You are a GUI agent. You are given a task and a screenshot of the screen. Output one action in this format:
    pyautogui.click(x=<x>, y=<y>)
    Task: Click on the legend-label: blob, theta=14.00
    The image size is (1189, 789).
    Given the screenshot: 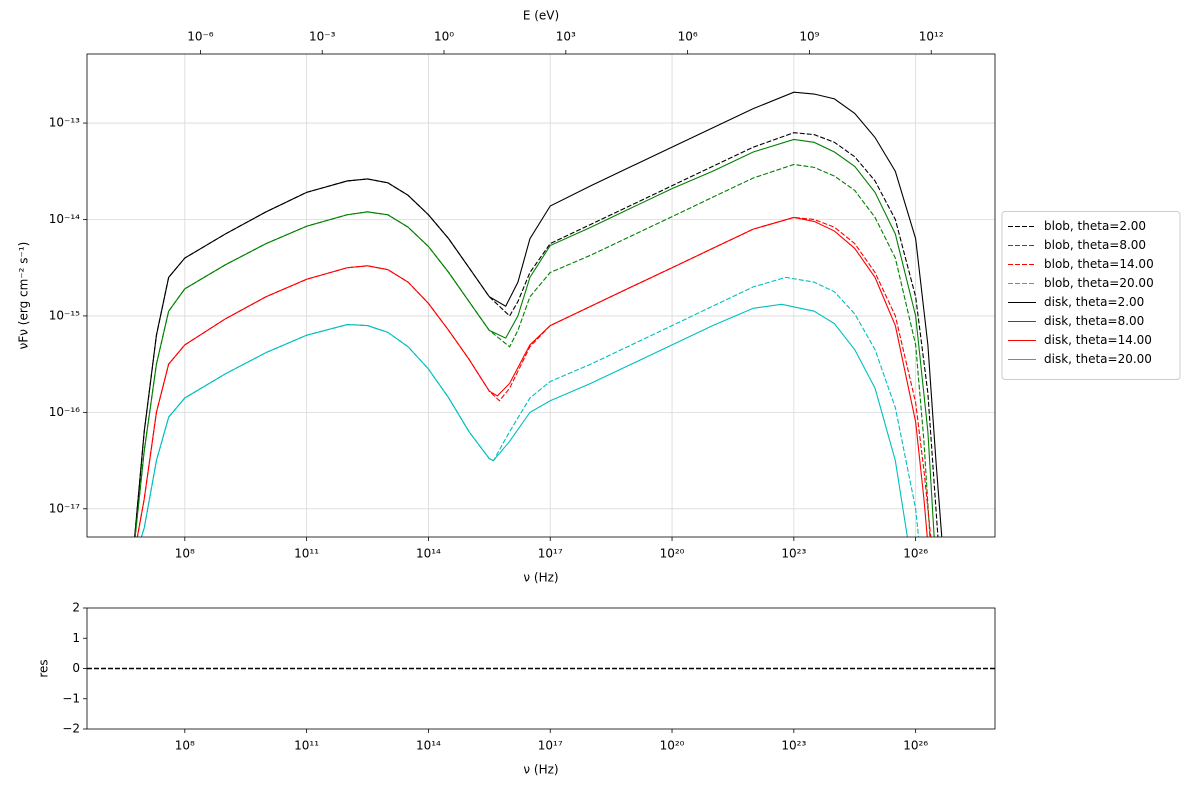 What is the action you would take?
    pyautogui.click(x=1099, y=264)
    